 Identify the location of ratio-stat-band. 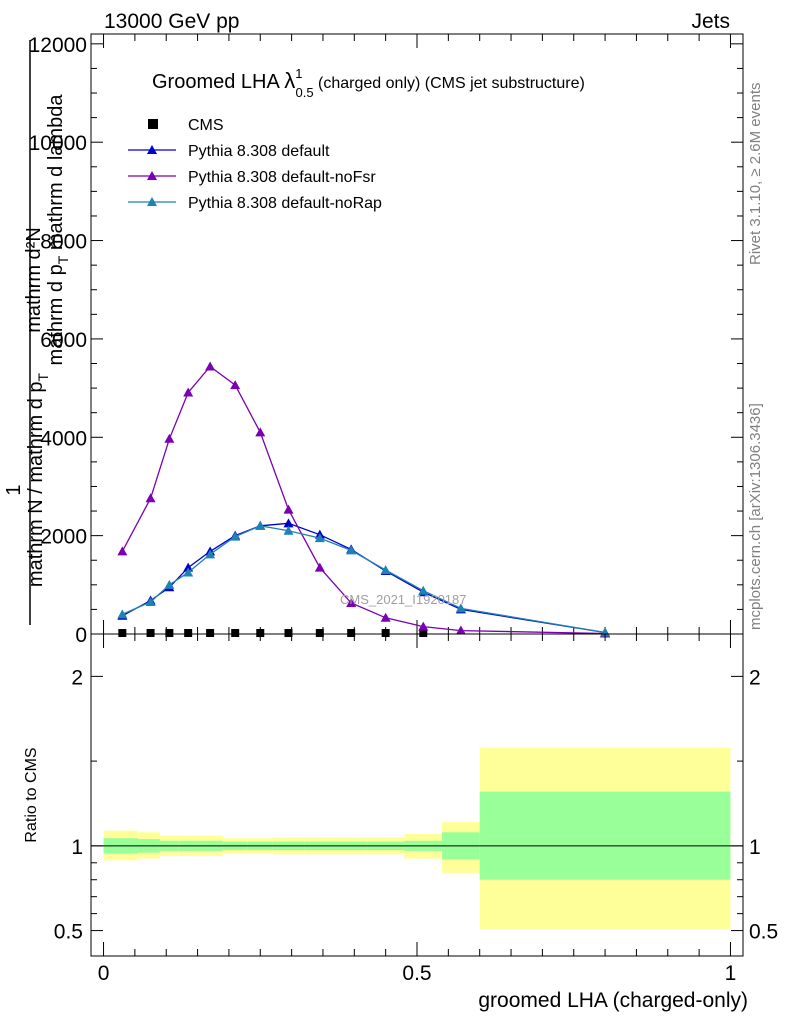
(605, 835).